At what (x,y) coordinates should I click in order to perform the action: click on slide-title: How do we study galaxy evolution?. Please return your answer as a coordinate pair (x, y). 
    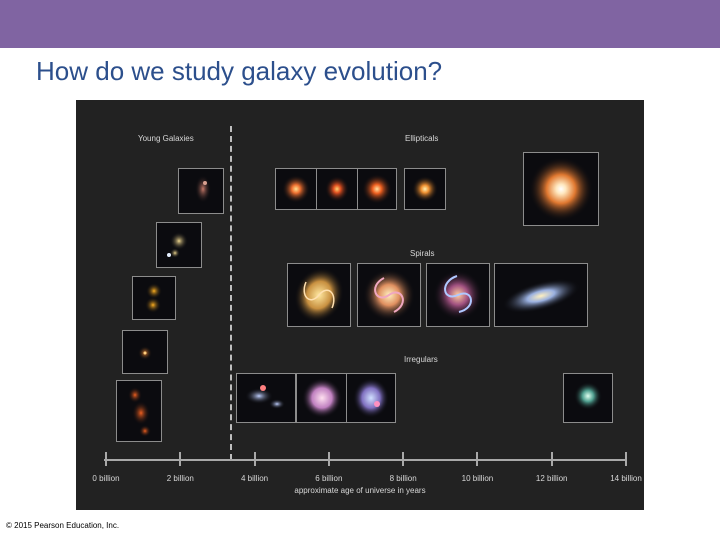
    Looking at the image, I should click on (239, 71).